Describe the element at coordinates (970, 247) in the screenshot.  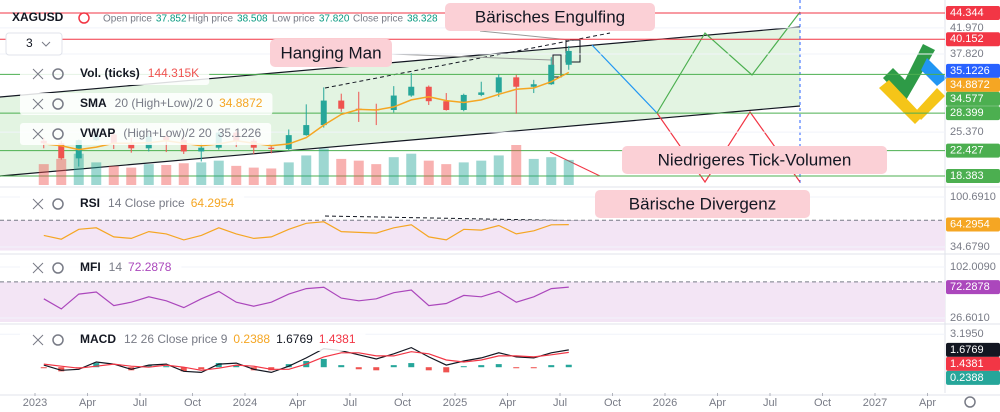
I see `y-tick-label: 34.6790` at that location.